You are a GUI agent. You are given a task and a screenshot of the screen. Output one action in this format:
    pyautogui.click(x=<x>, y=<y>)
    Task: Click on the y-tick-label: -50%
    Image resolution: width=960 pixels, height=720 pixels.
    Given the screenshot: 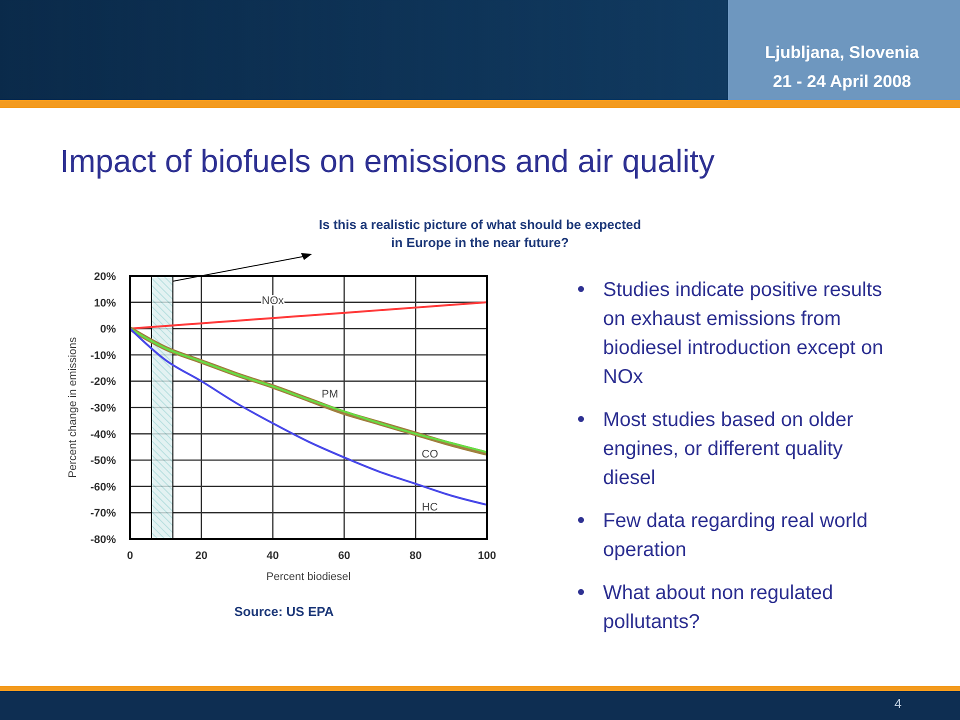 What is the action you would take?
    pyautogui.click(x=103, y=461)
    